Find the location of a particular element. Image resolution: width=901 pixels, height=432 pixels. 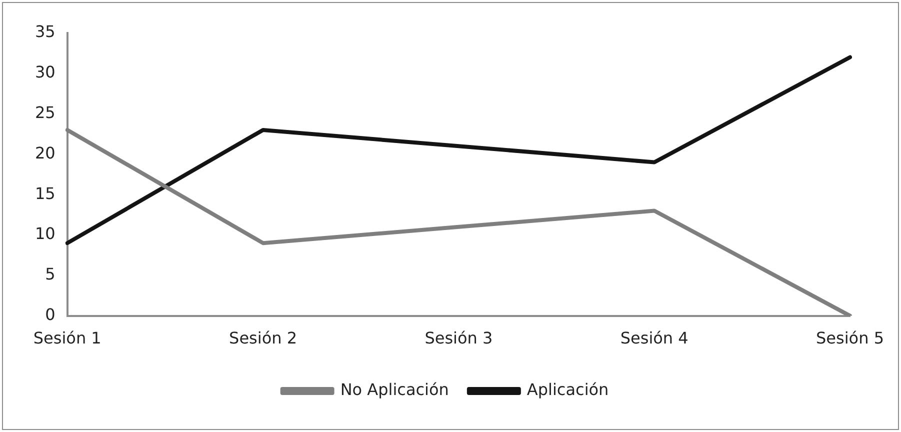

y-tick-label: 10 is located at coordinates (45, 234).